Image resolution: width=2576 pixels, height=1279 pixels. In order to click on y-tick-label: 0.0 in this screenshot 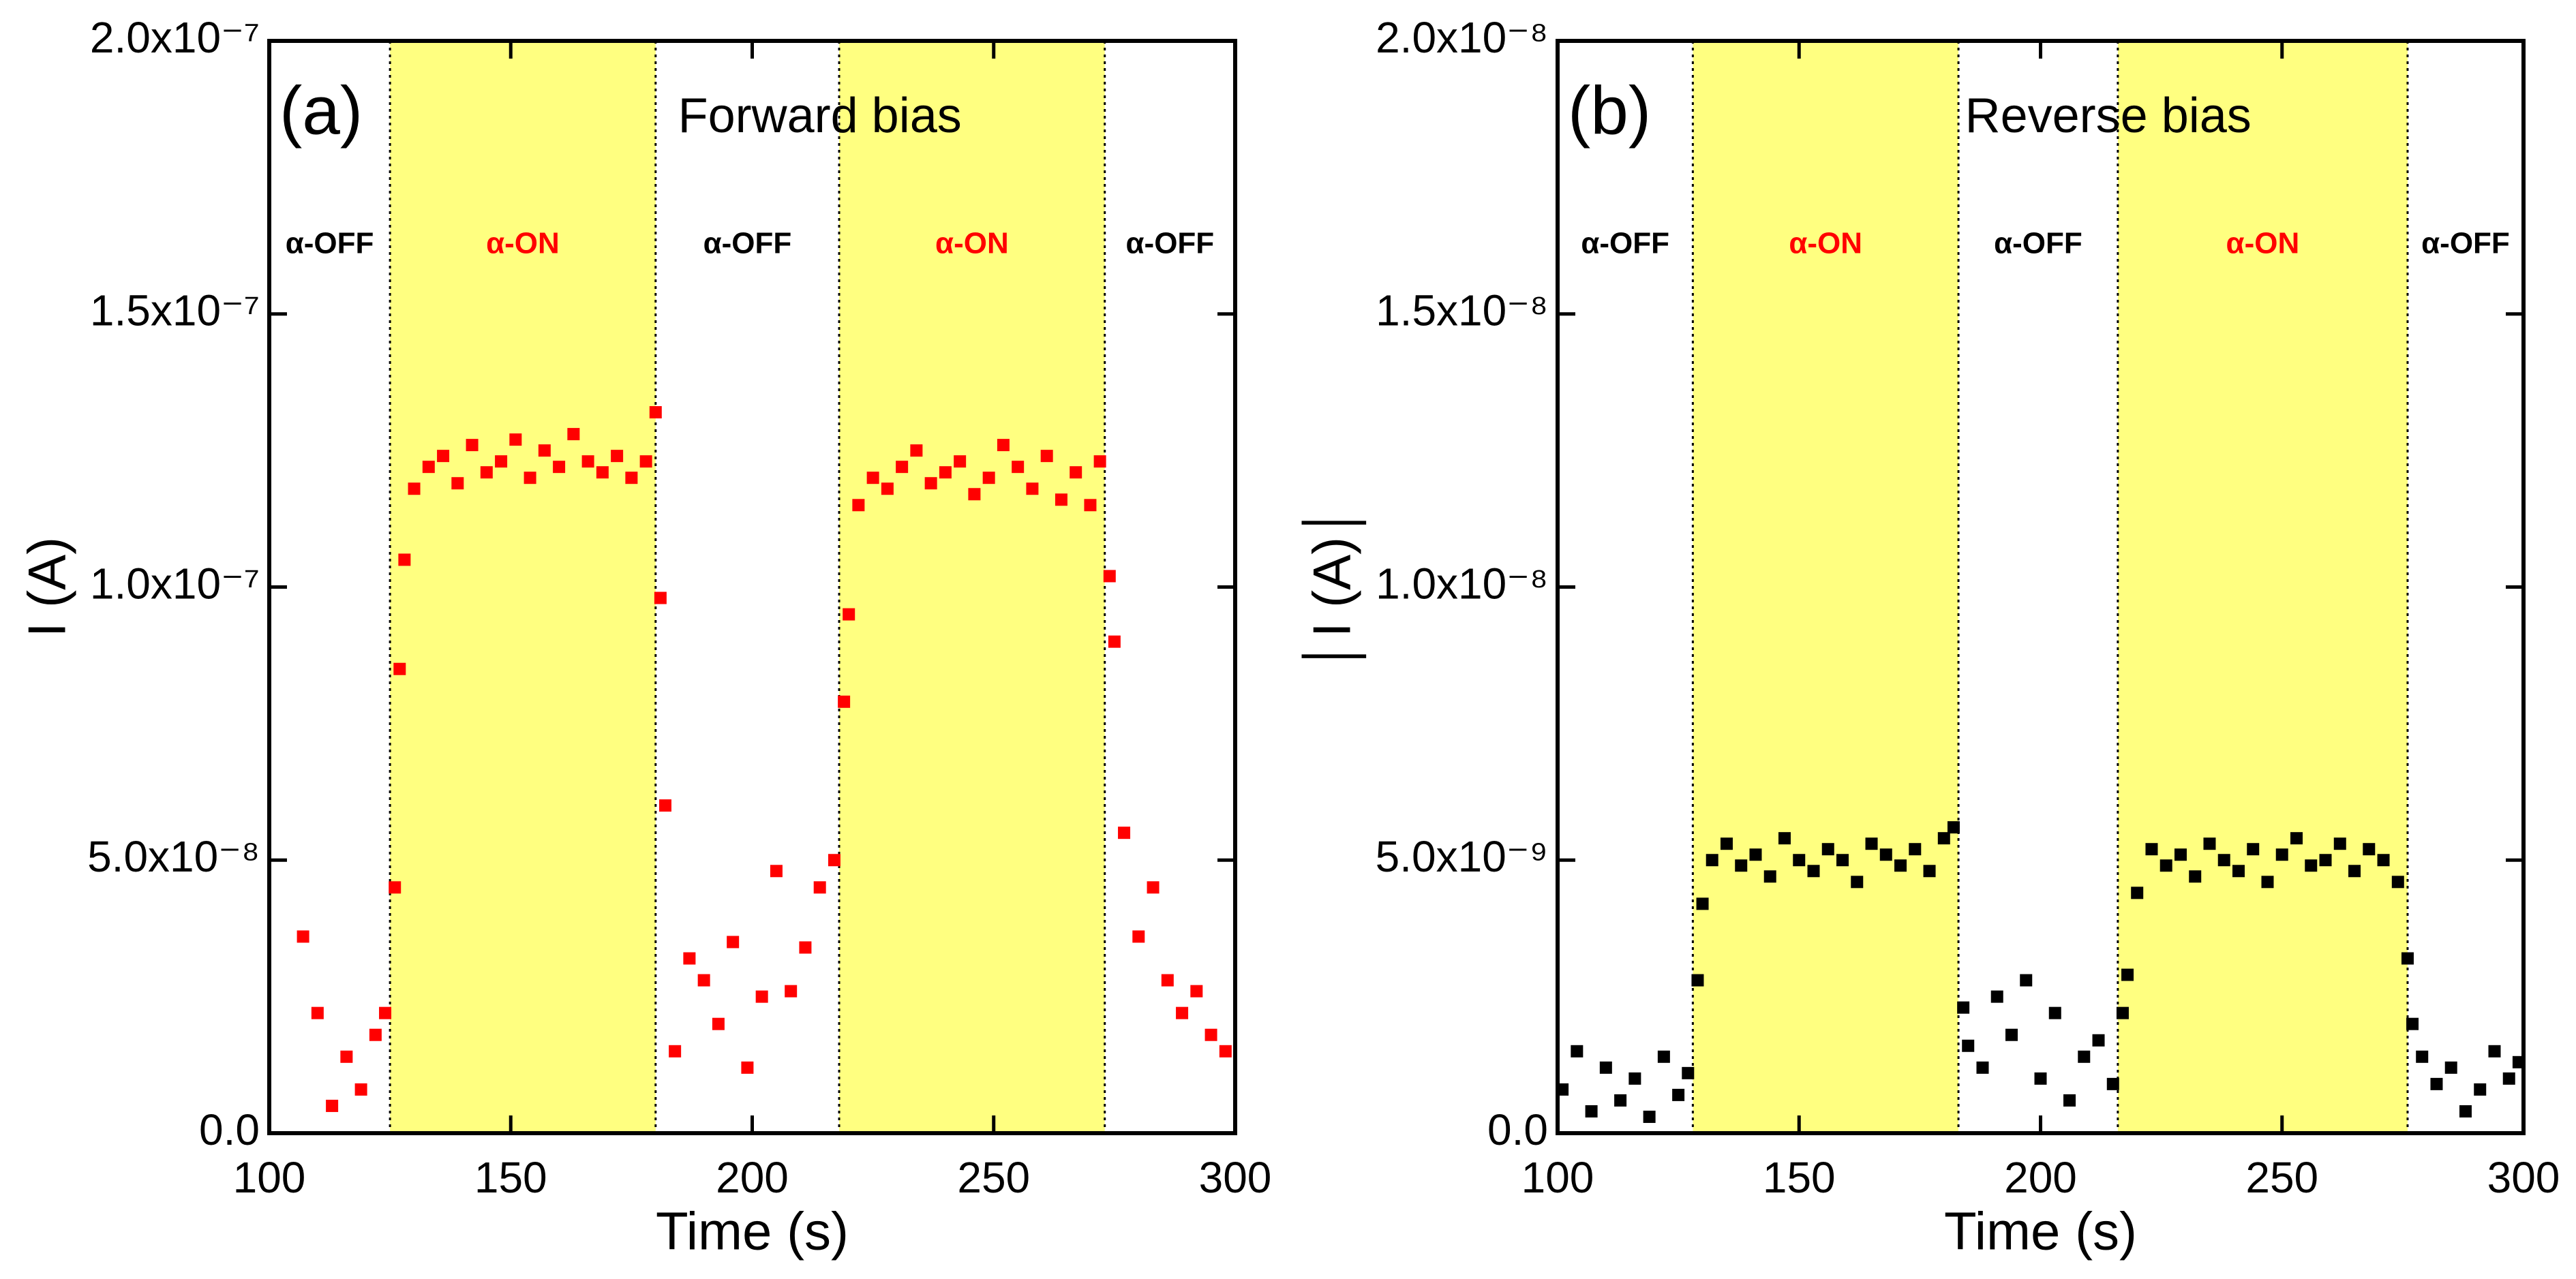, I will do `click(230, 1129)`.